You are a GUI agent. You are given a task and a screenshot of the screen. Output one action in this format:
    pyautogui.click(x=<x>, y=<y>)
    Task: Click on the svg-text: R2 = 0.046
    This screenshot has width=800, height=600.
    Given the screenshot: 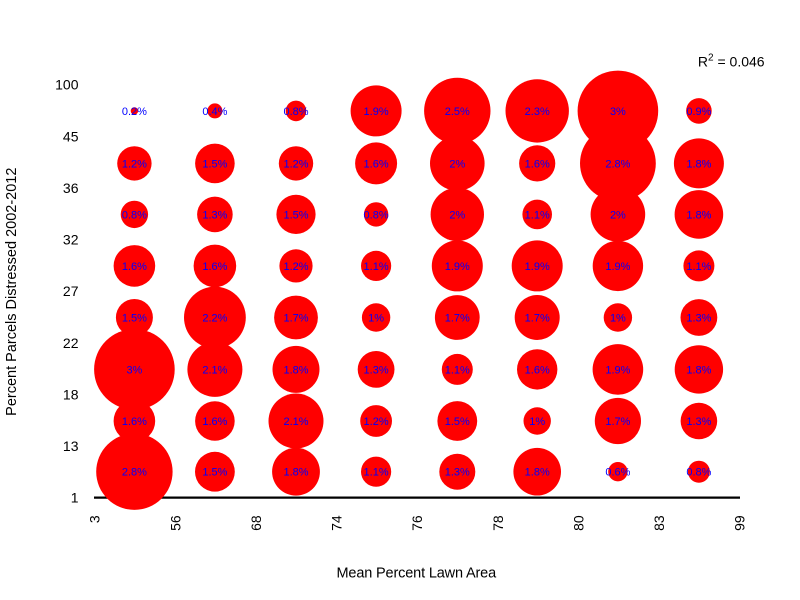 What is the action you would take?
    pyautogui.click(x=731, y=60)
    